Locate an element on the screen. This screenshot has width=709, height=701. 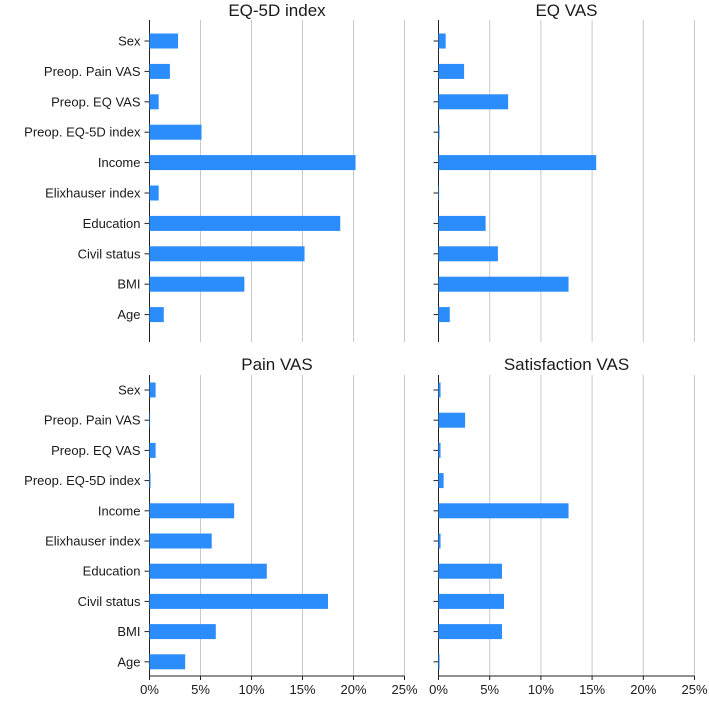
panel-title: Pain VAS is located at coordinates (277, 364).